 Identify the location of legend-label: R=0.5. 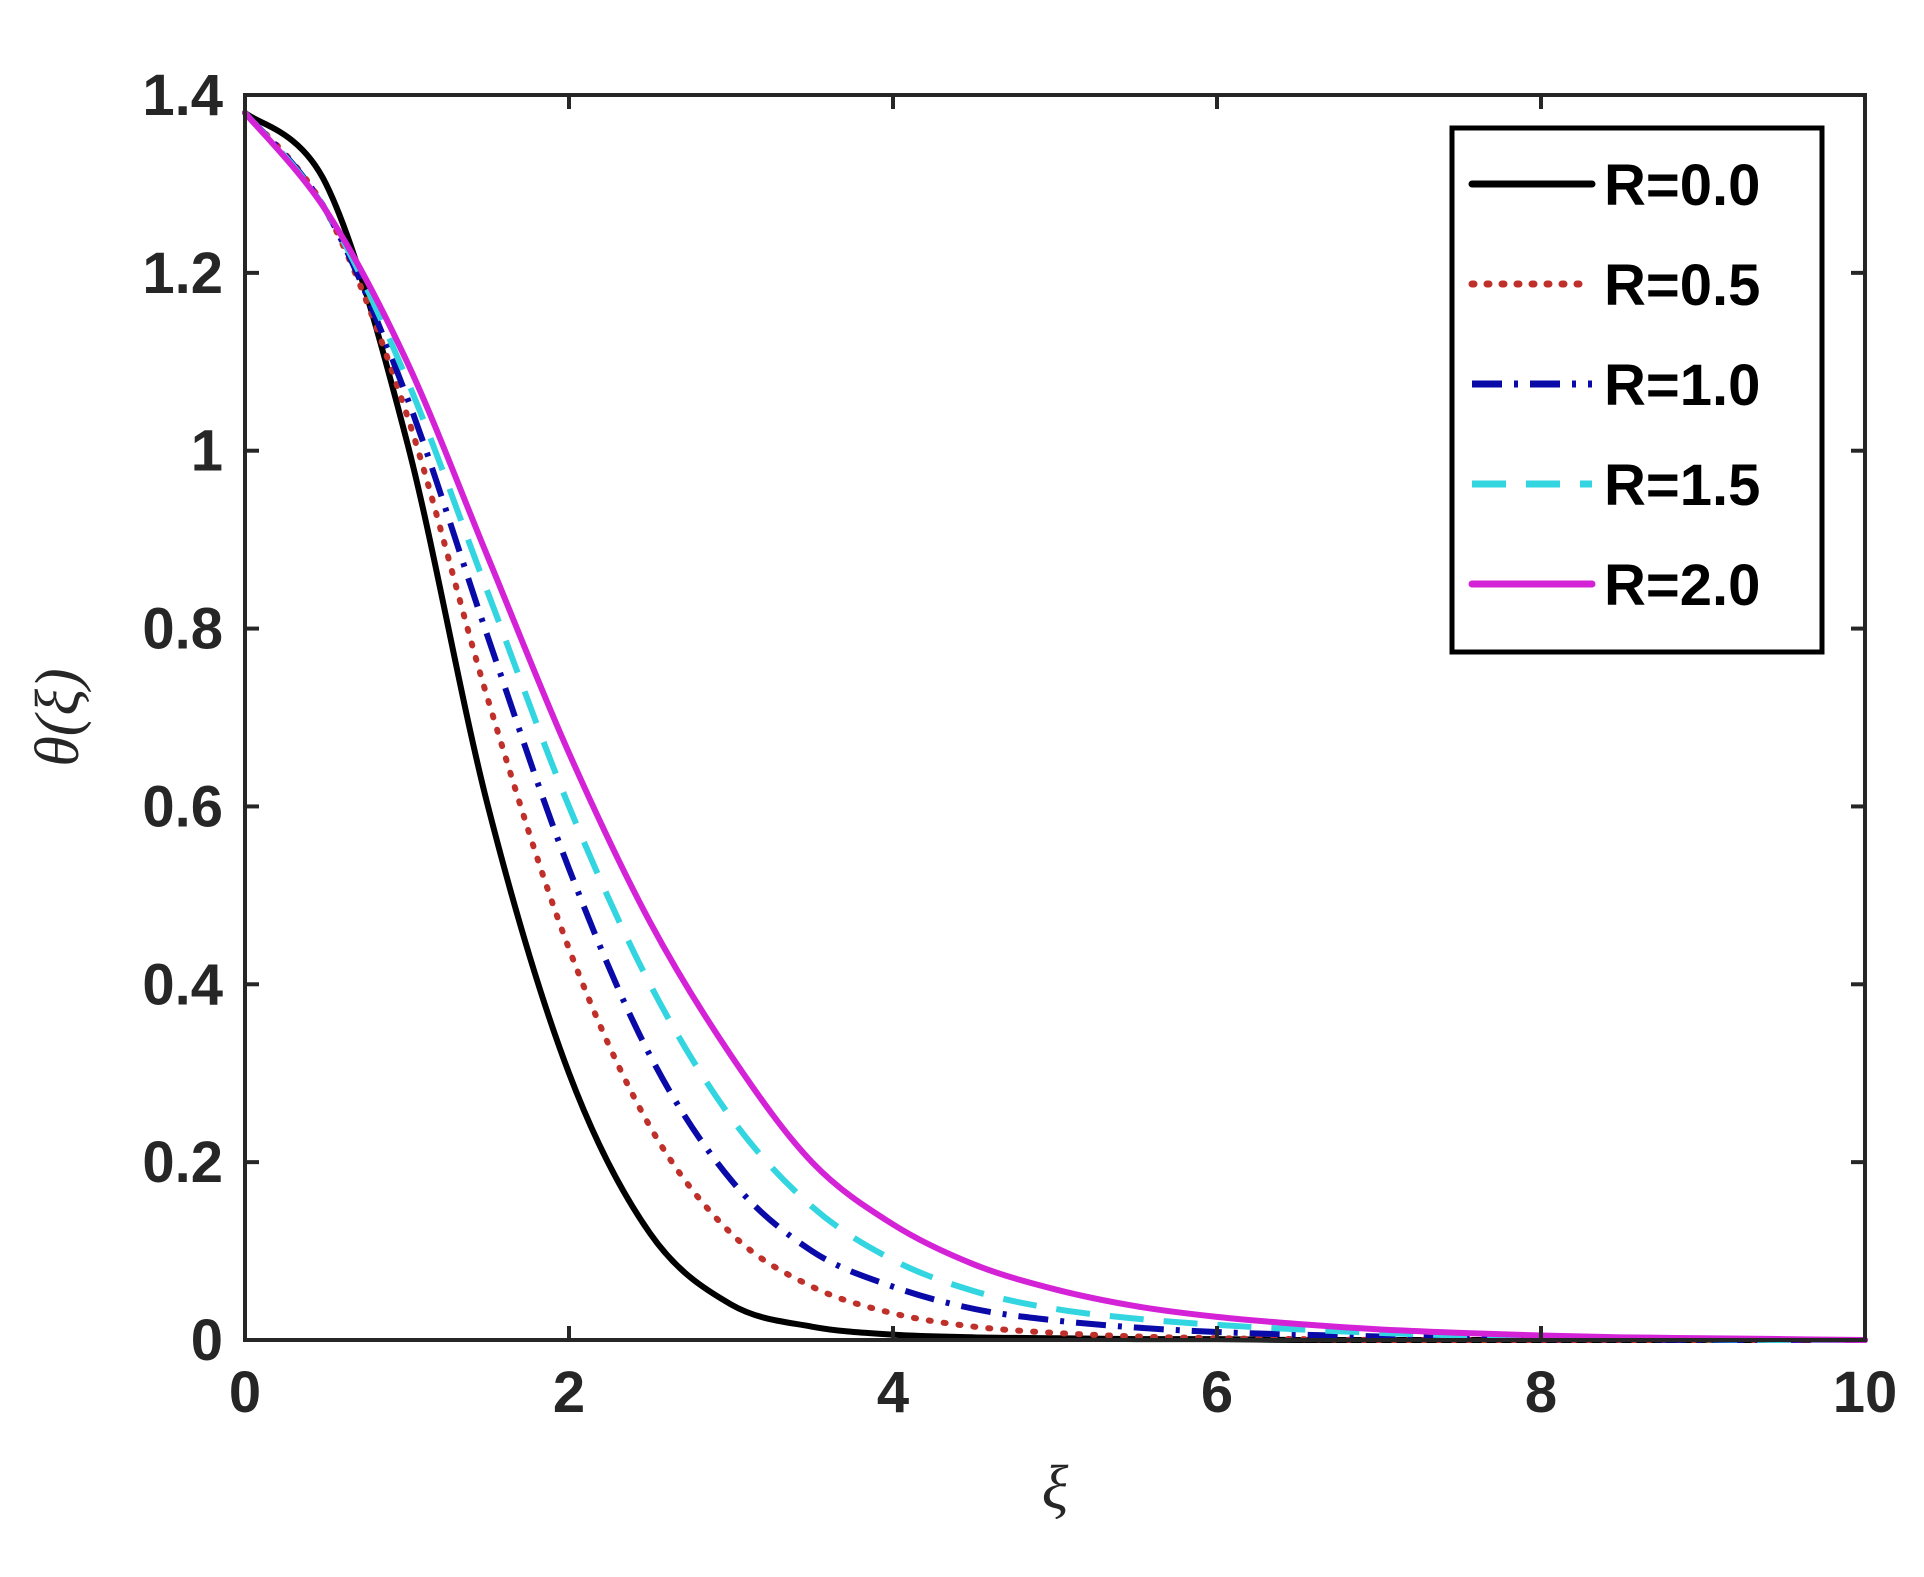
(1682, 285).